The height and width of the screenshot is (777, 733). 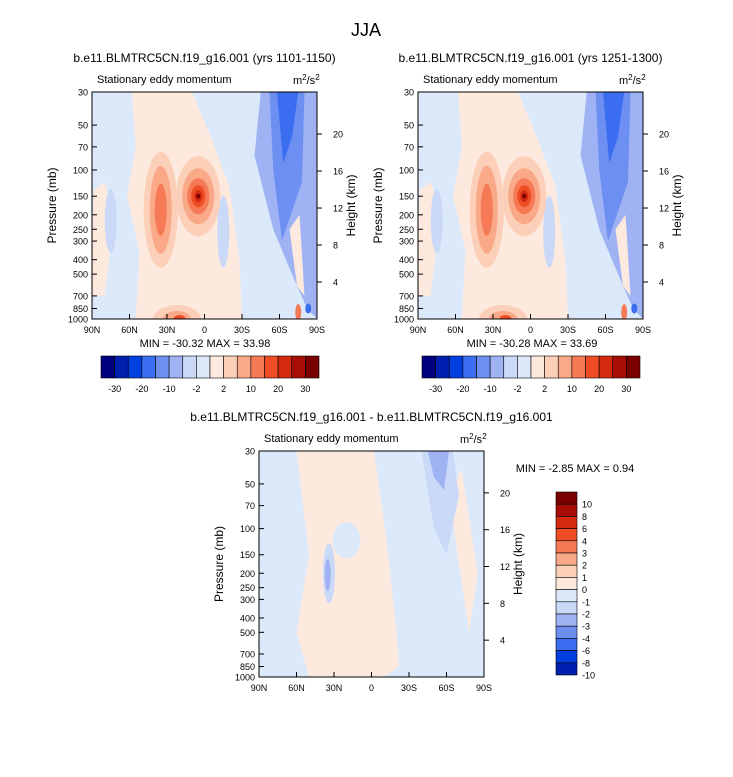 What do you see at coordinates (623, 255) in the screenshot?
I see `positive-region` at bounding box center [623, 255].